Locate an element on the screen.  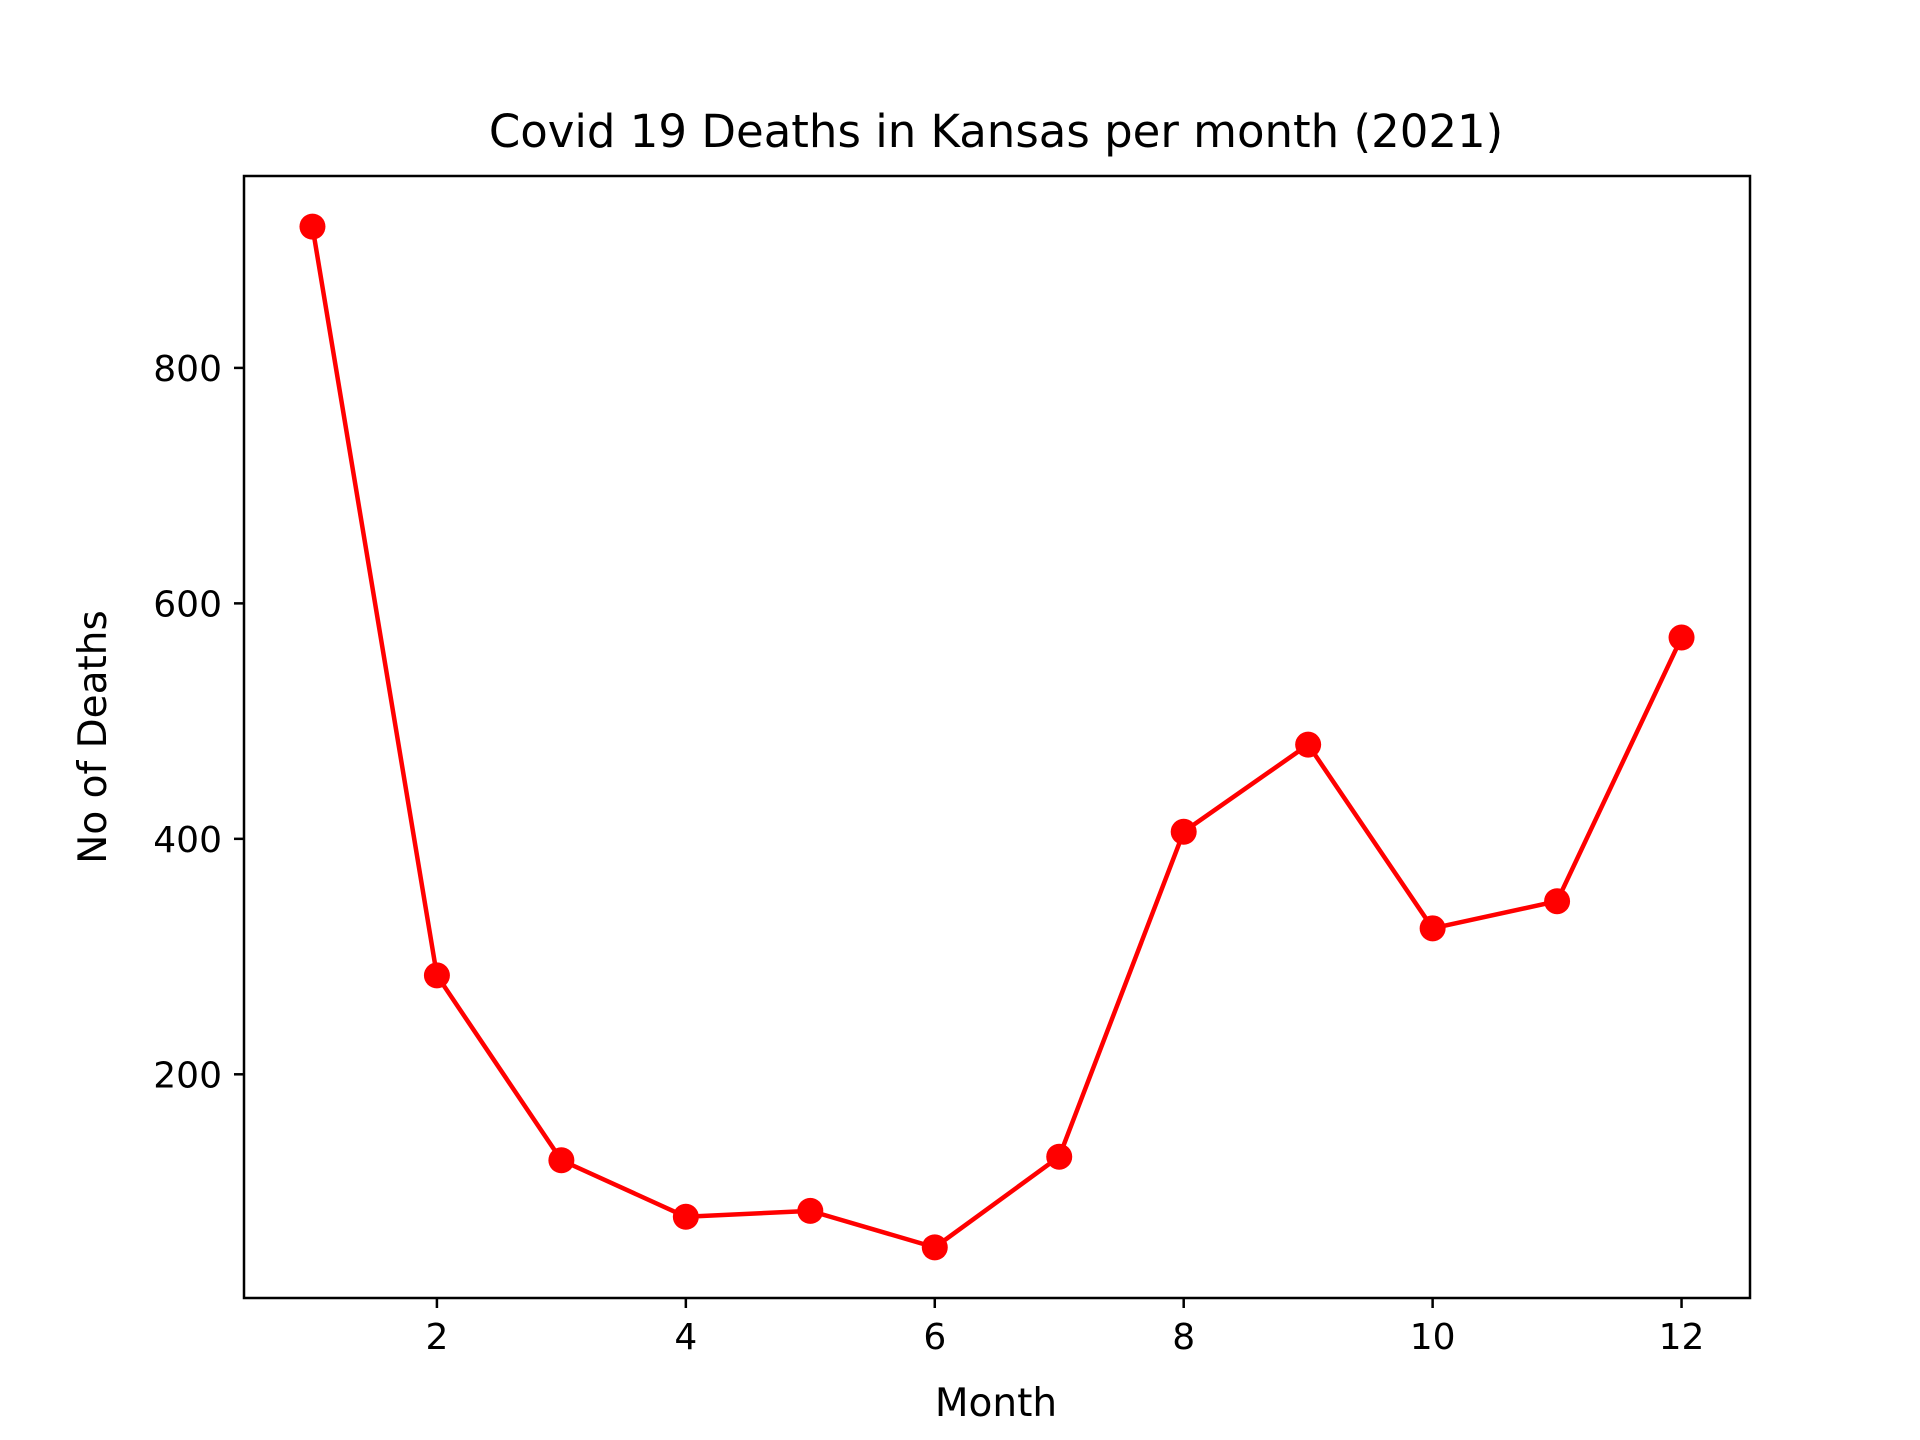
x-tick-label: 2 is located at coordinates (436, 1337).